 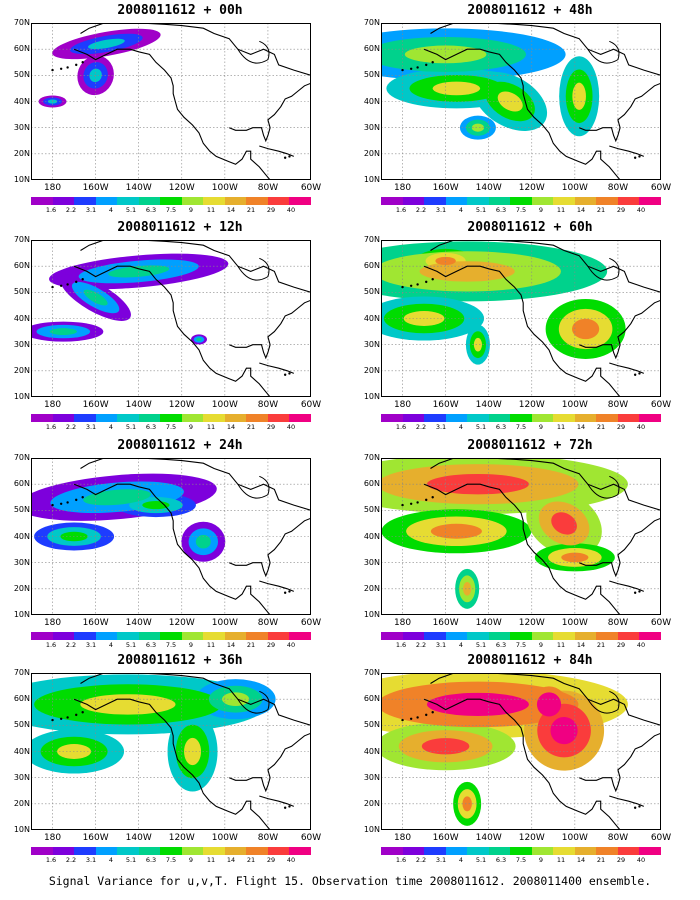 I want to click on colorbar-label: 6.3, so click(x=501, y=210).